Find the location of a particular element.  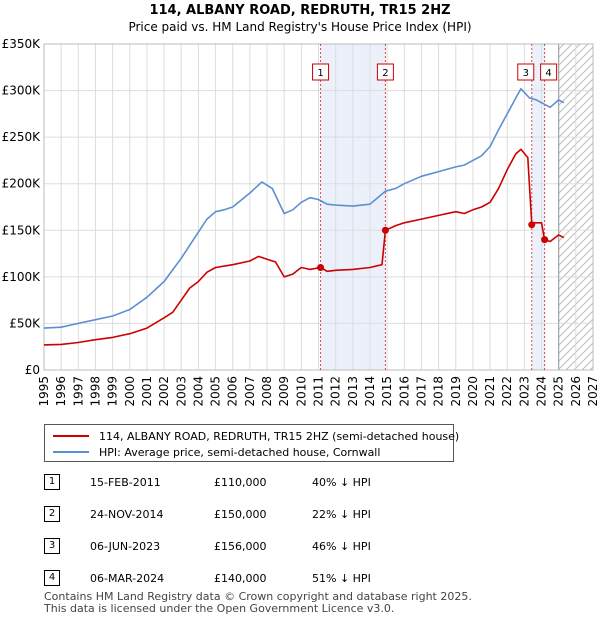

transaction-date: 15-FEB-2011 is located at coordinates (125, 482).